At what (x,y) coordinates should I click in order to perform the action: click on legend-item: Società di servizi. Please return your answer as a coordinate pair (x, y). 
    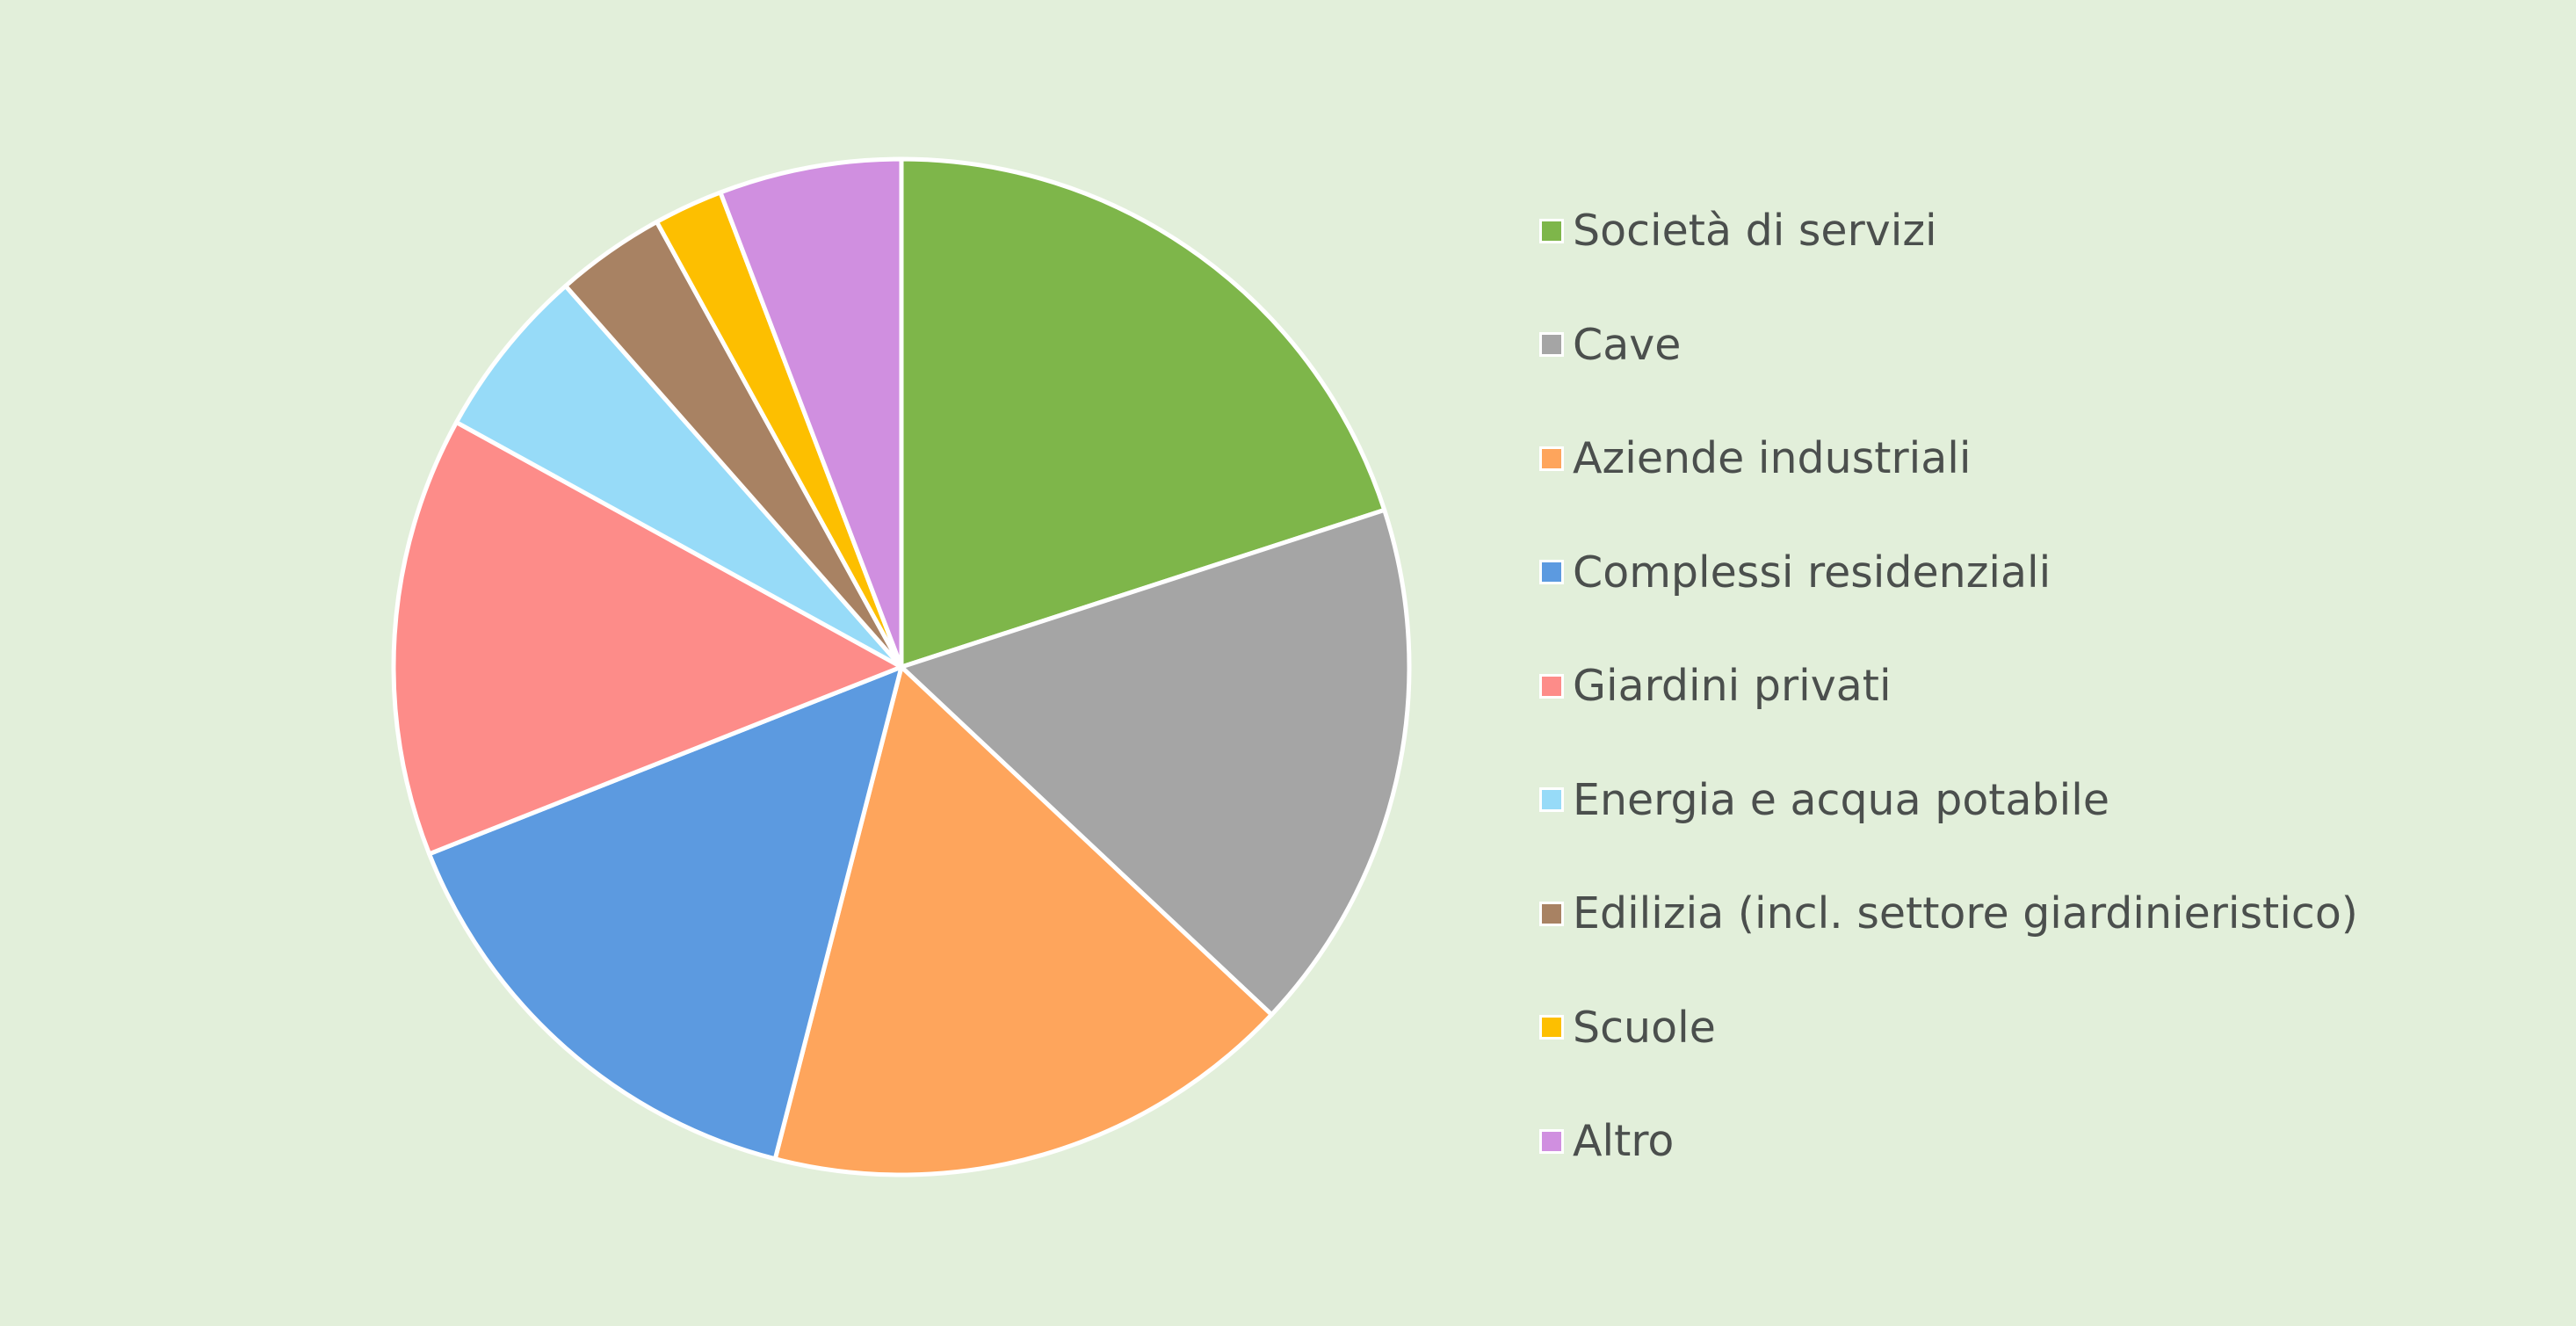
    Looking at the image, I should click on (1948, 231).